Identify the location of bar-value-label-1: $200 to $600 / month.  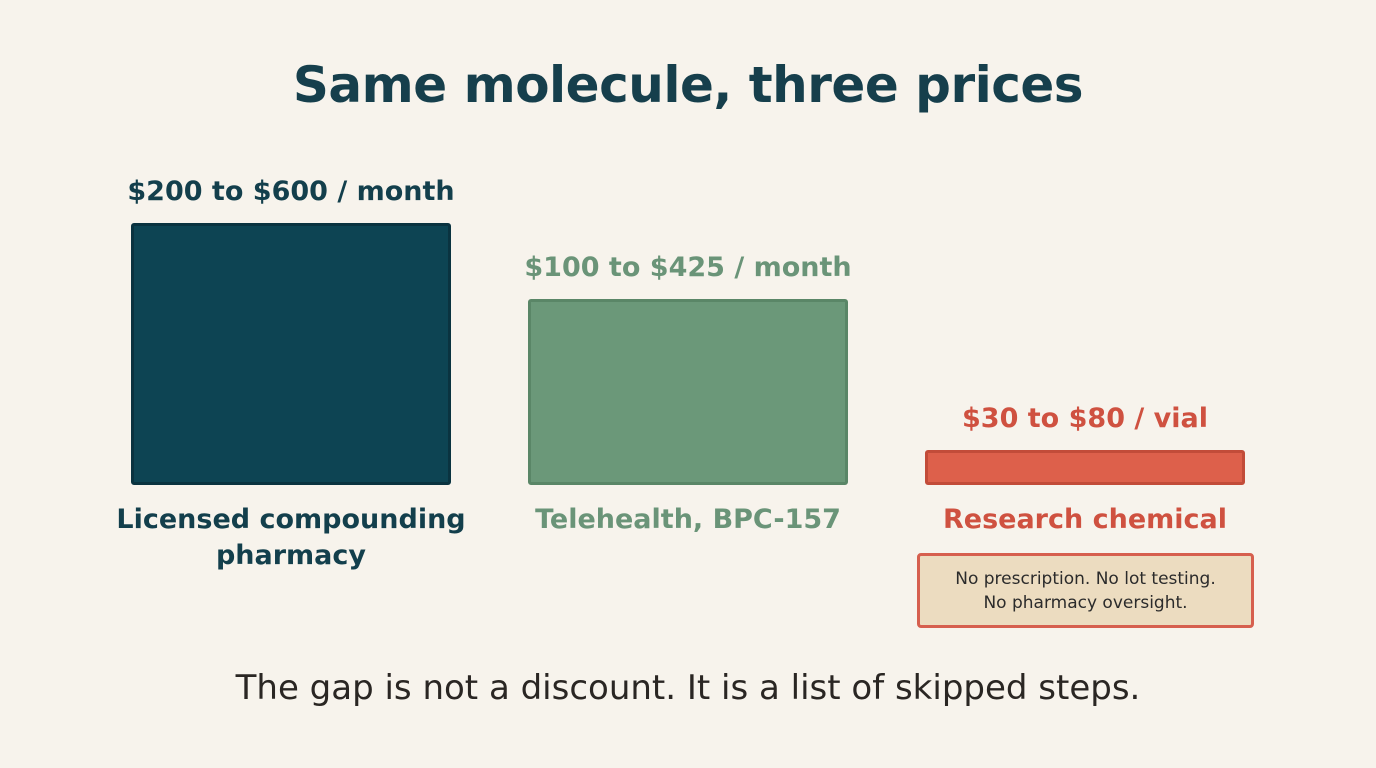
(291, 191).